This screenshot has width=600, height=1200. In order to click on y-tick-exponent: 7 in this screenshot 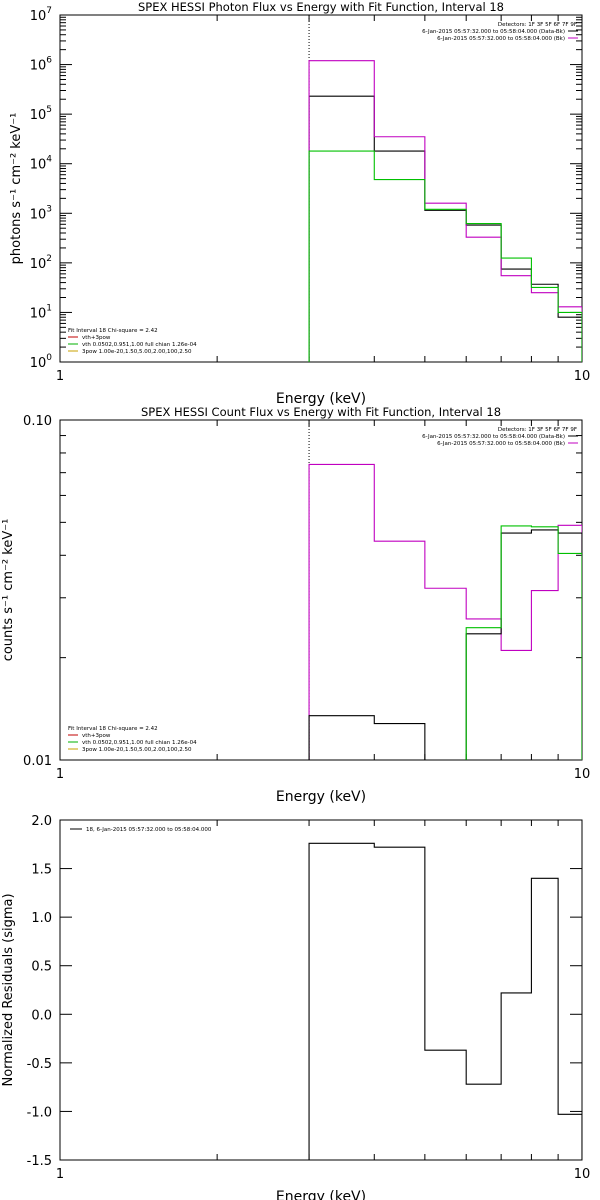, I will do `click(49, 11)`.